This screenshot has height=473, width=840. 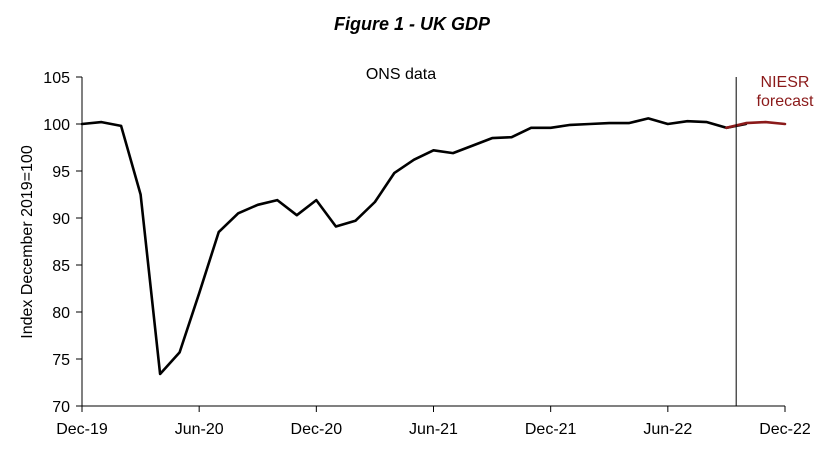 What do you see at coordinates (785, 101) in the screenshot?
I see `niesr-annotation-line2: forecast` at bounding box center [785, 101].